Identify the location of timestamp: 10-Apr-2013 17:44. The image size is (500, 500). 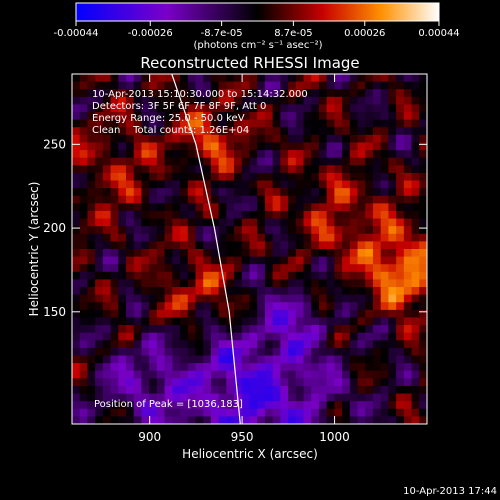
(450, 491).